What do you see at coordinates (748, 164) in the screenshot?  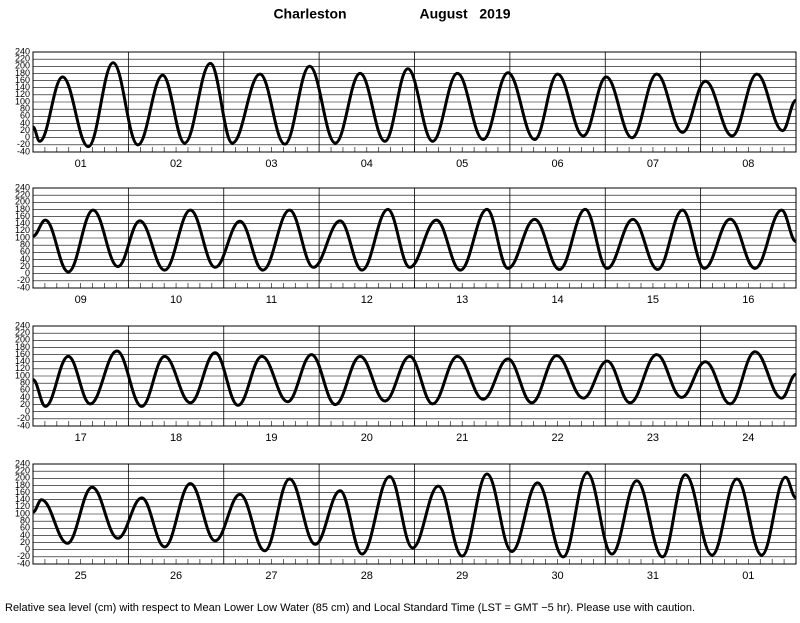 I see `day-label: 08` at bounding box center [748, 164].